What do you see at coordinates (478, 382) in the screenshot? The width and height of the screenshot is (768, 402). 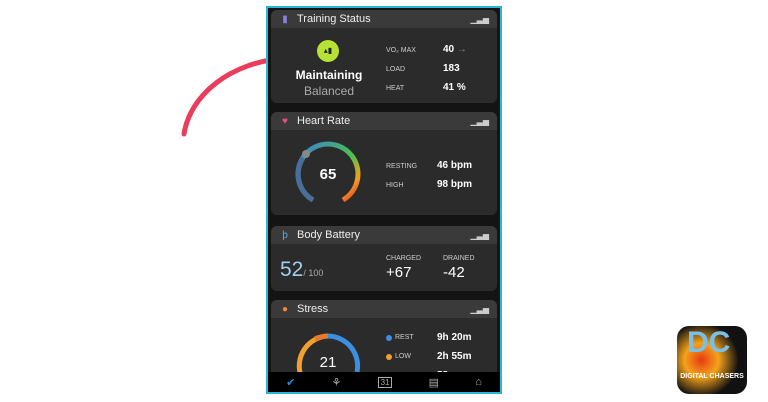 I see `nav-inbox-icon: ⌂` at bounding box center [478, 382].